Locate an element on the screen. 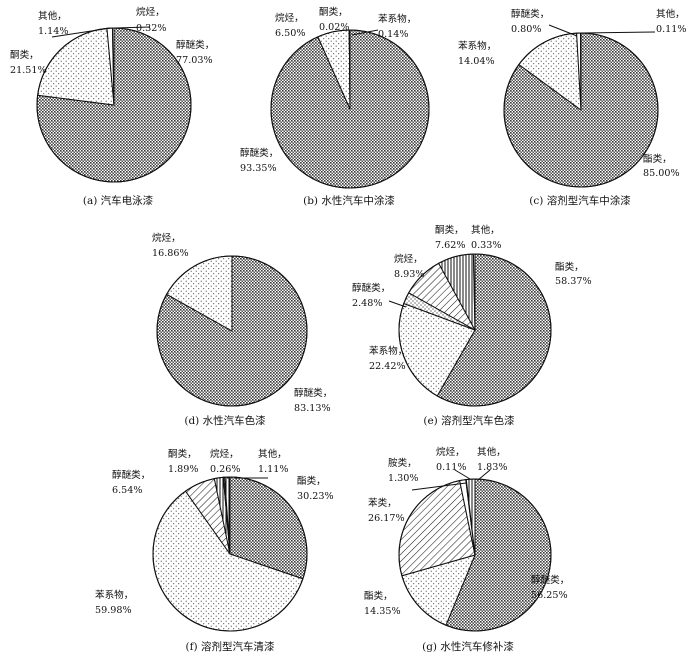  chart-caption-a: (a) 汽车电泳漆 is located at coordinates (118, 200).